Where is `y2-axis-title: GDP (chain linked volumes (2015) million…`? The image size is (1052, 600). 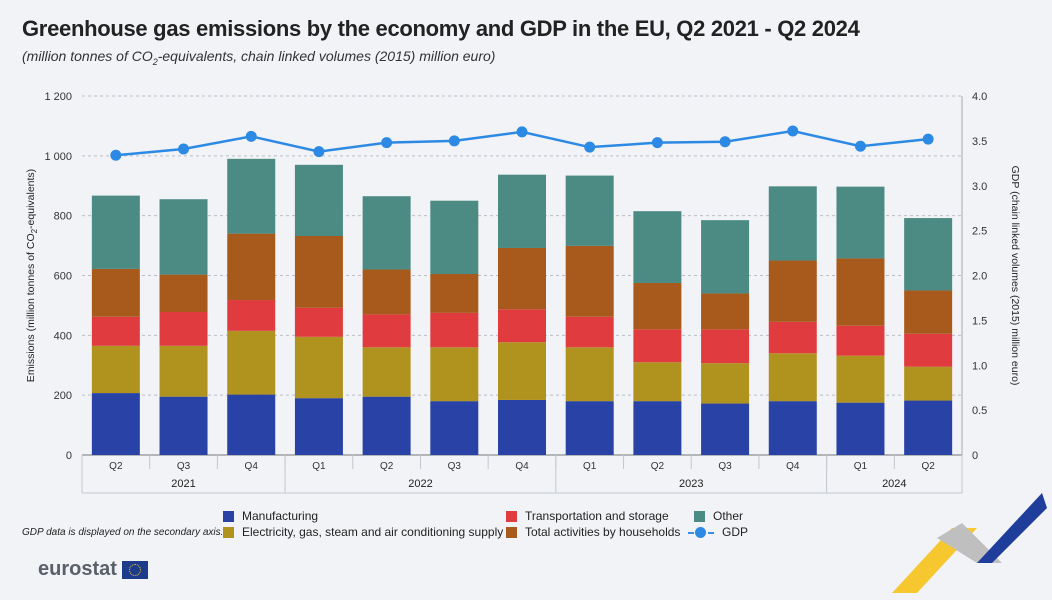 y2-axis-title: GDP (chain linked volumes (2015) million… is located at coordinates (1015, 276).